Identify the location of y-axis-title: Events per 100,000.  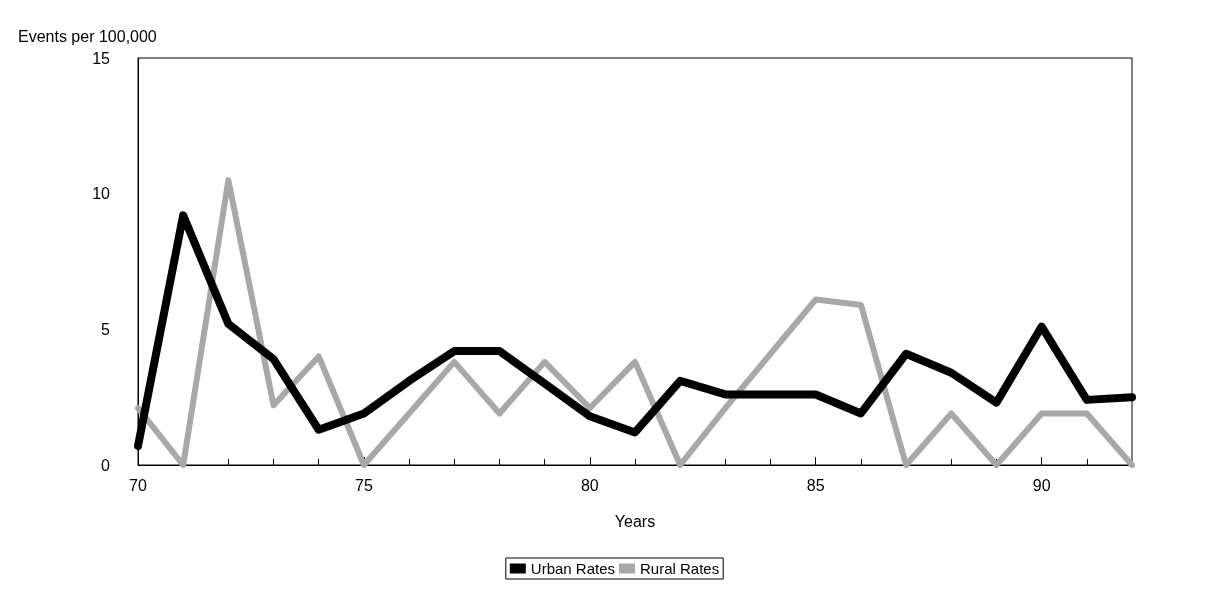
(87, 36).